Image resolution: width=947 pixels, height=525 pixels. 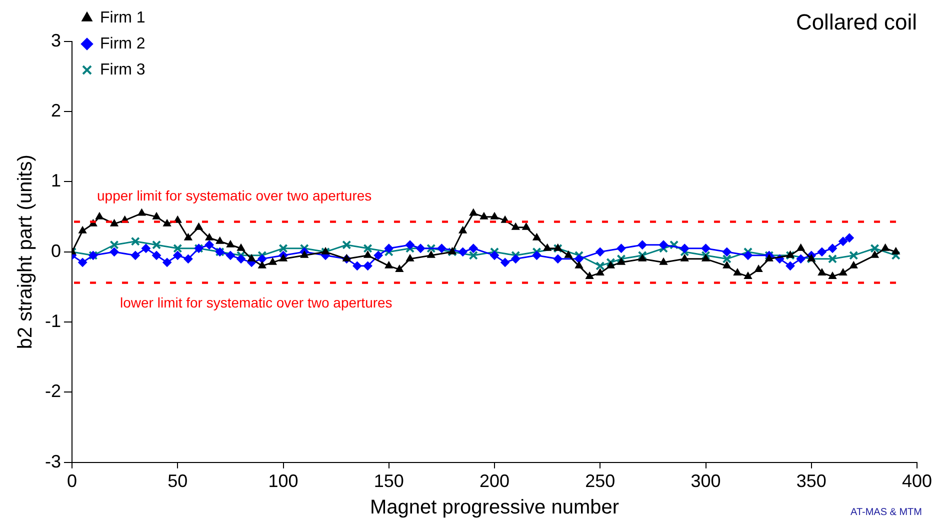 What do you see at coordinates (856, 21) in the screenshot?
I see `chart-title: Collared coil` at bounding box center [856, 21].